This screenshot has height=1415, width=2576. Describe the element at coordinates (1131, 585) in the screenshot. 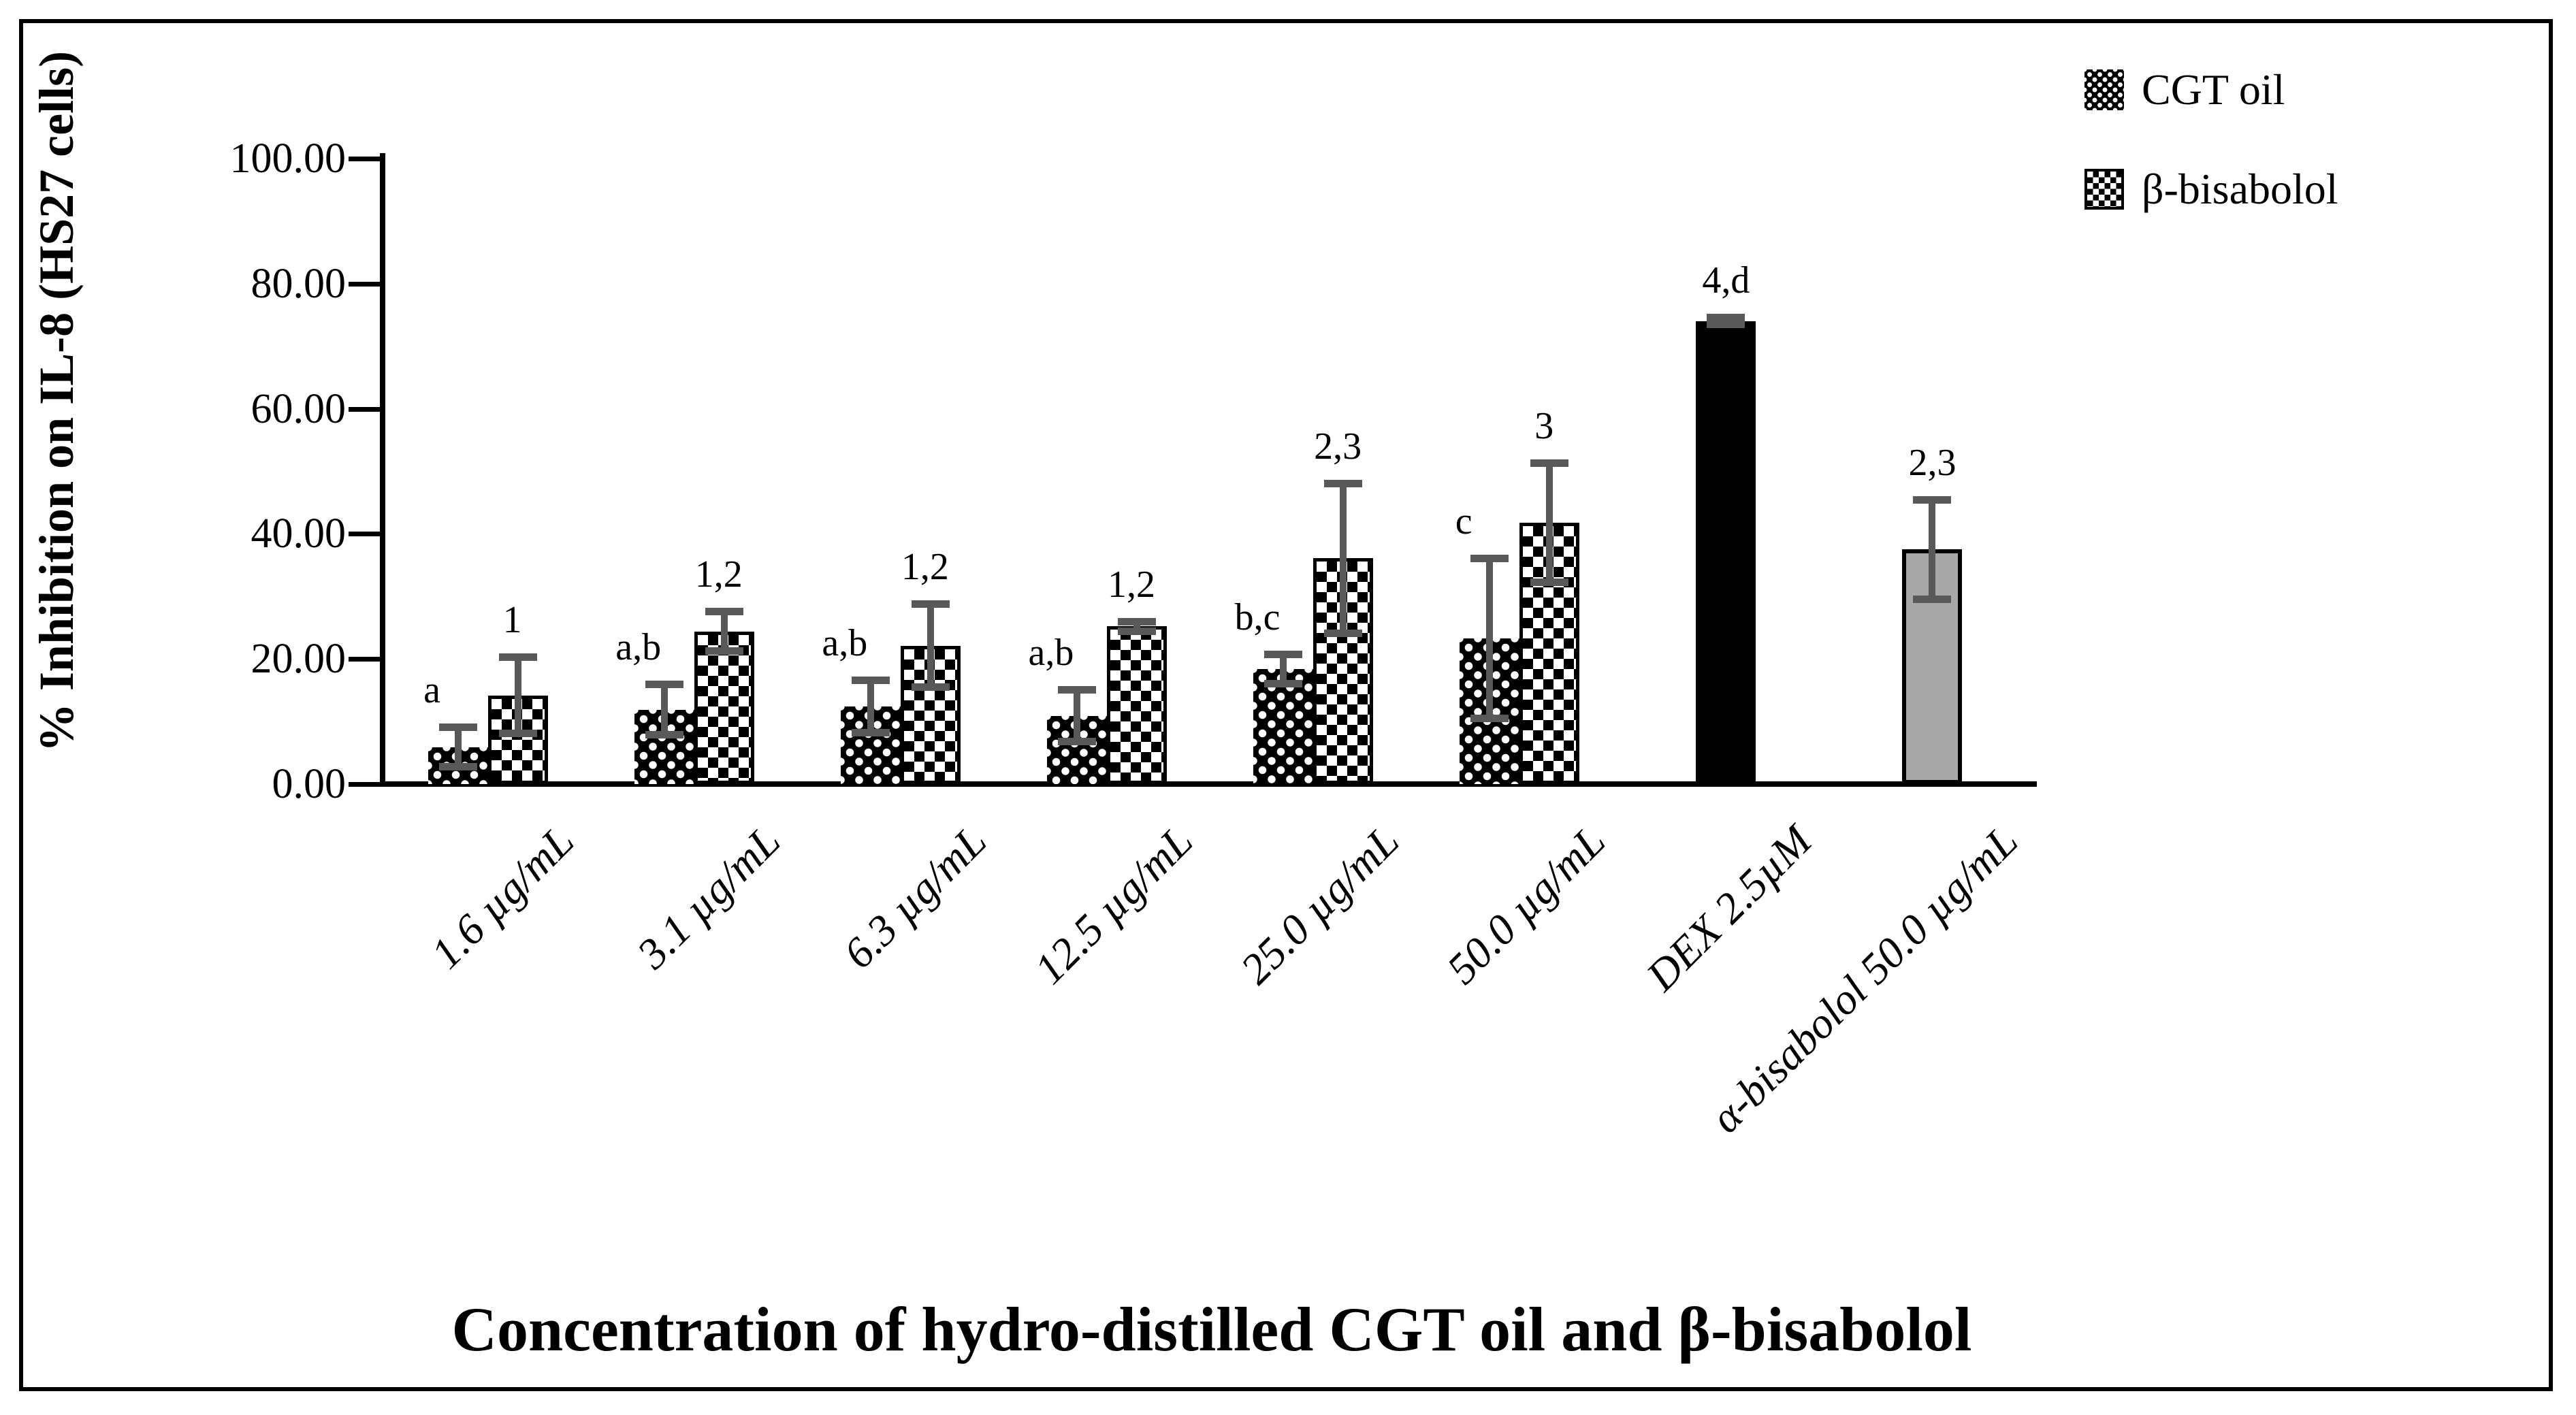

I see `annotation-beta-bisabolol-3: 1,2` at that location.